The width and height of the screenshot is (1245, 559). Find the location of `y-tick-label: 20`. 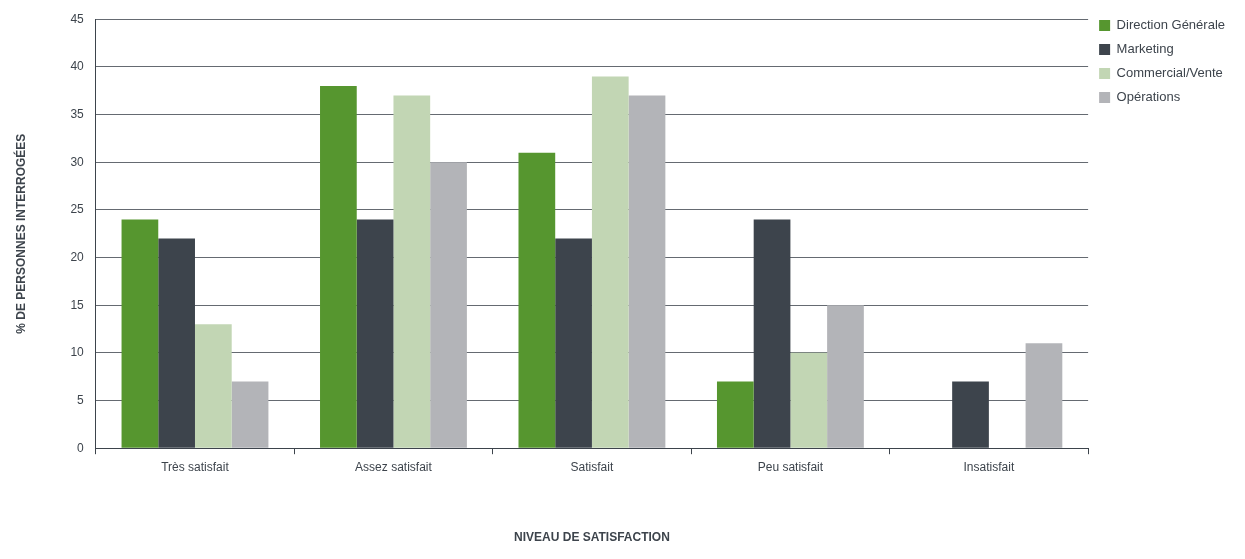

y-tick-label: 20 is located at coordinates (77, 256).